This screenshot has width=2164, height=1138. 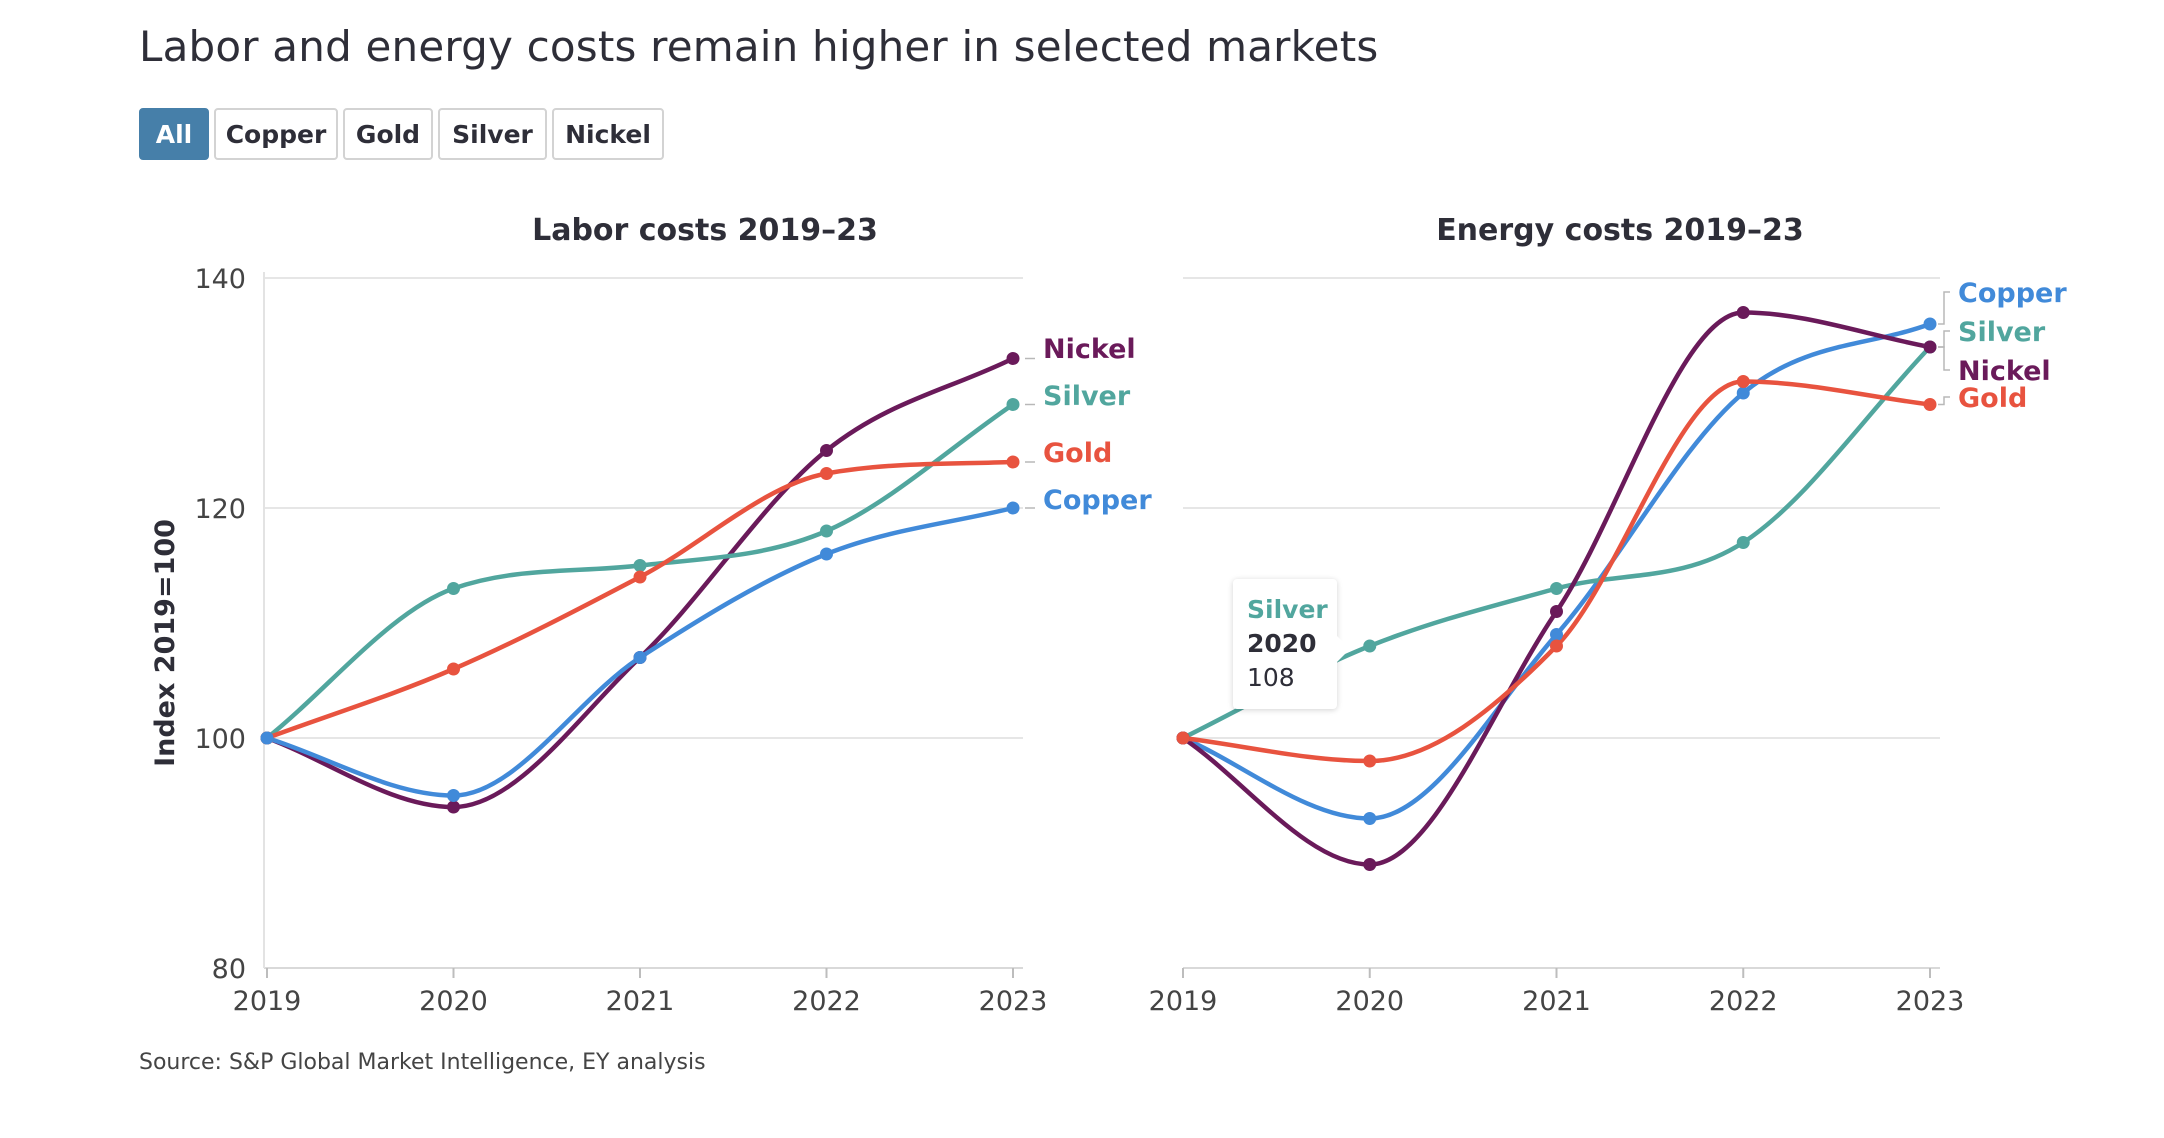 I want to click on energy-point-silver-2021, so click(x=1556, y=588).